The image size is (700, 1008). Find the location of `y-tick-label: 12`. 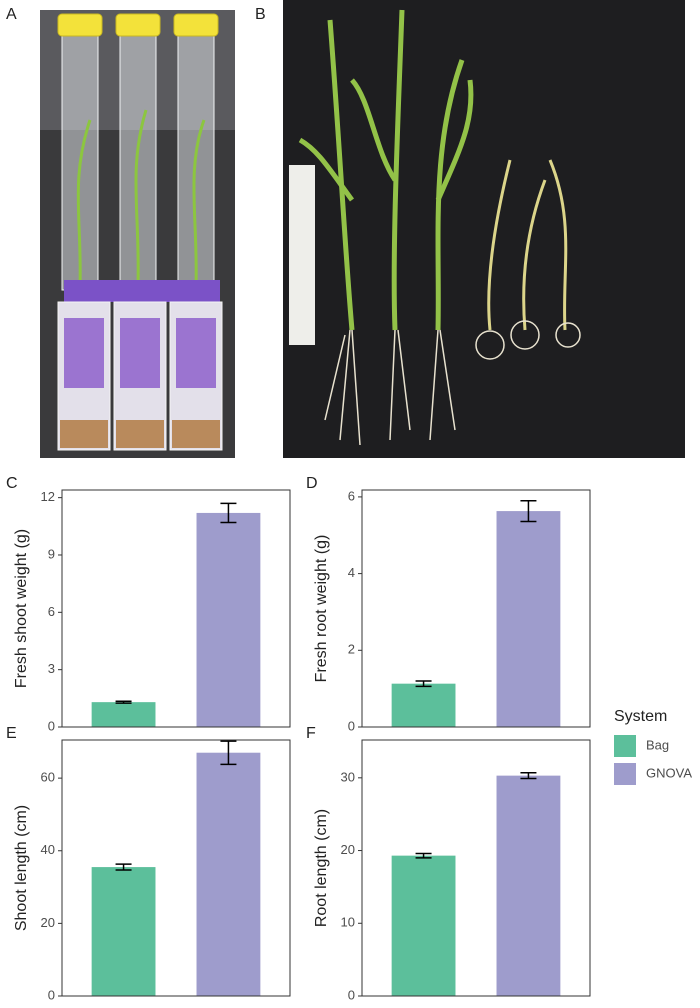

y-tick-label: 12 is located at coordinates (48, 496).